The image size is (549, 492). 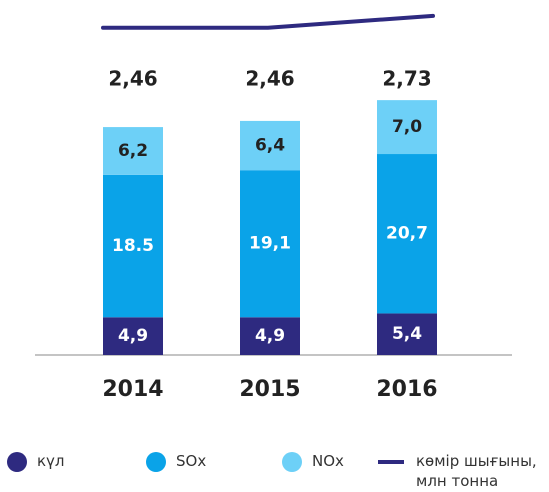 I want to click on legend-item: күл, so click(x=51, y=461).